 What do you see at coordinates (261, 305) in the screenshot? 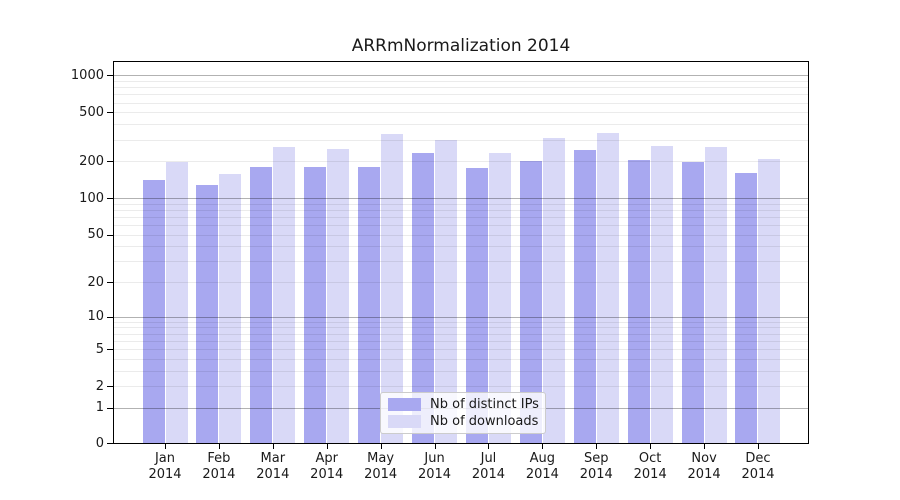
I see `bar-ips-mar` at bounding box center [261, 305].